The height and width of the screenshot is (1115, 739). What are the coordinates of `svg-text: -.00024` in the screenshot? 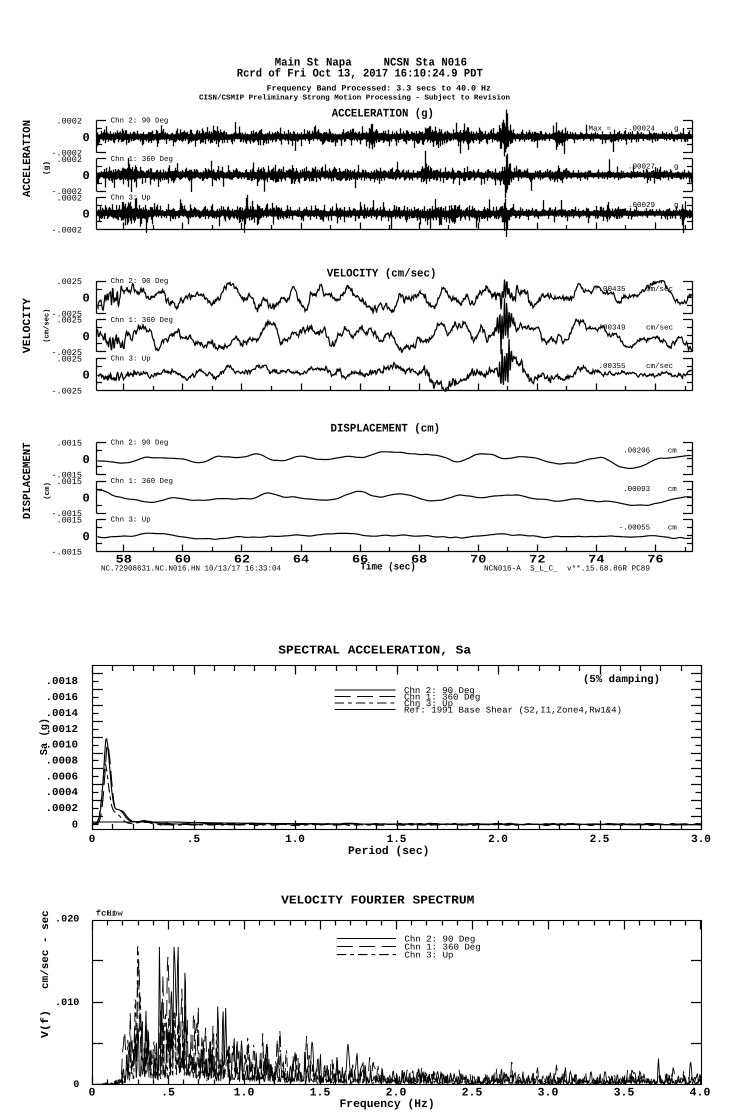 It's located at (639, 128).